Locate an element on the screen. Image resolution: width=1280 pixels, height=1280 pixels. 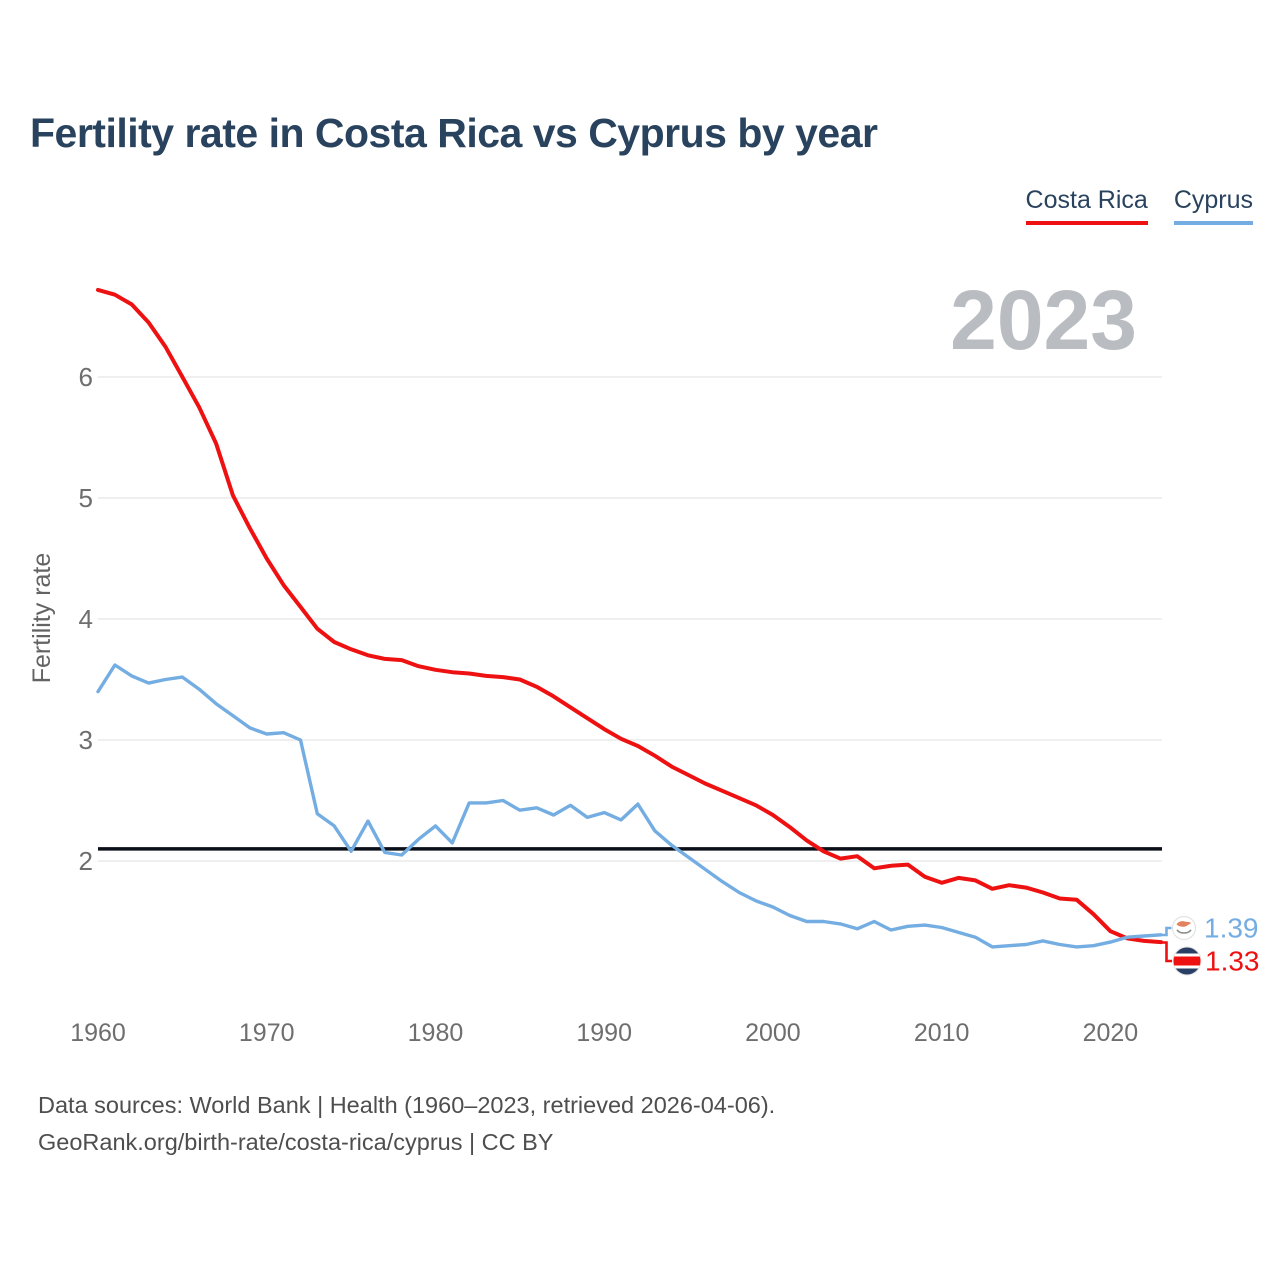
cyprus-endpoint-connector is located at coordinates (1166, 931).